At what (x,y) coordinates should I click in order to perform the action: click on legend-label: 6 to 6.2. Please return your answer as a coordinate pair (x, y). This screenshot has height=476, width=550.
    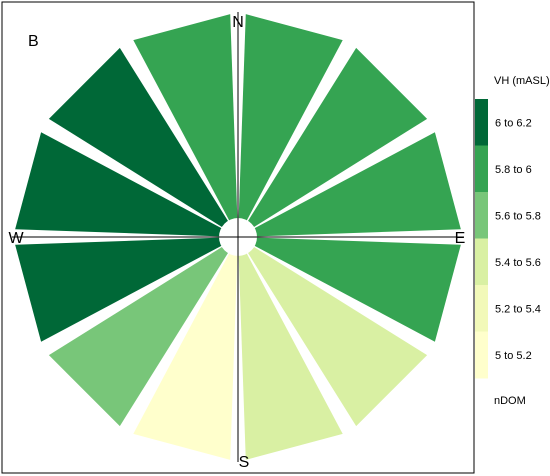
    Looking at the image, I should click on (513, 123).